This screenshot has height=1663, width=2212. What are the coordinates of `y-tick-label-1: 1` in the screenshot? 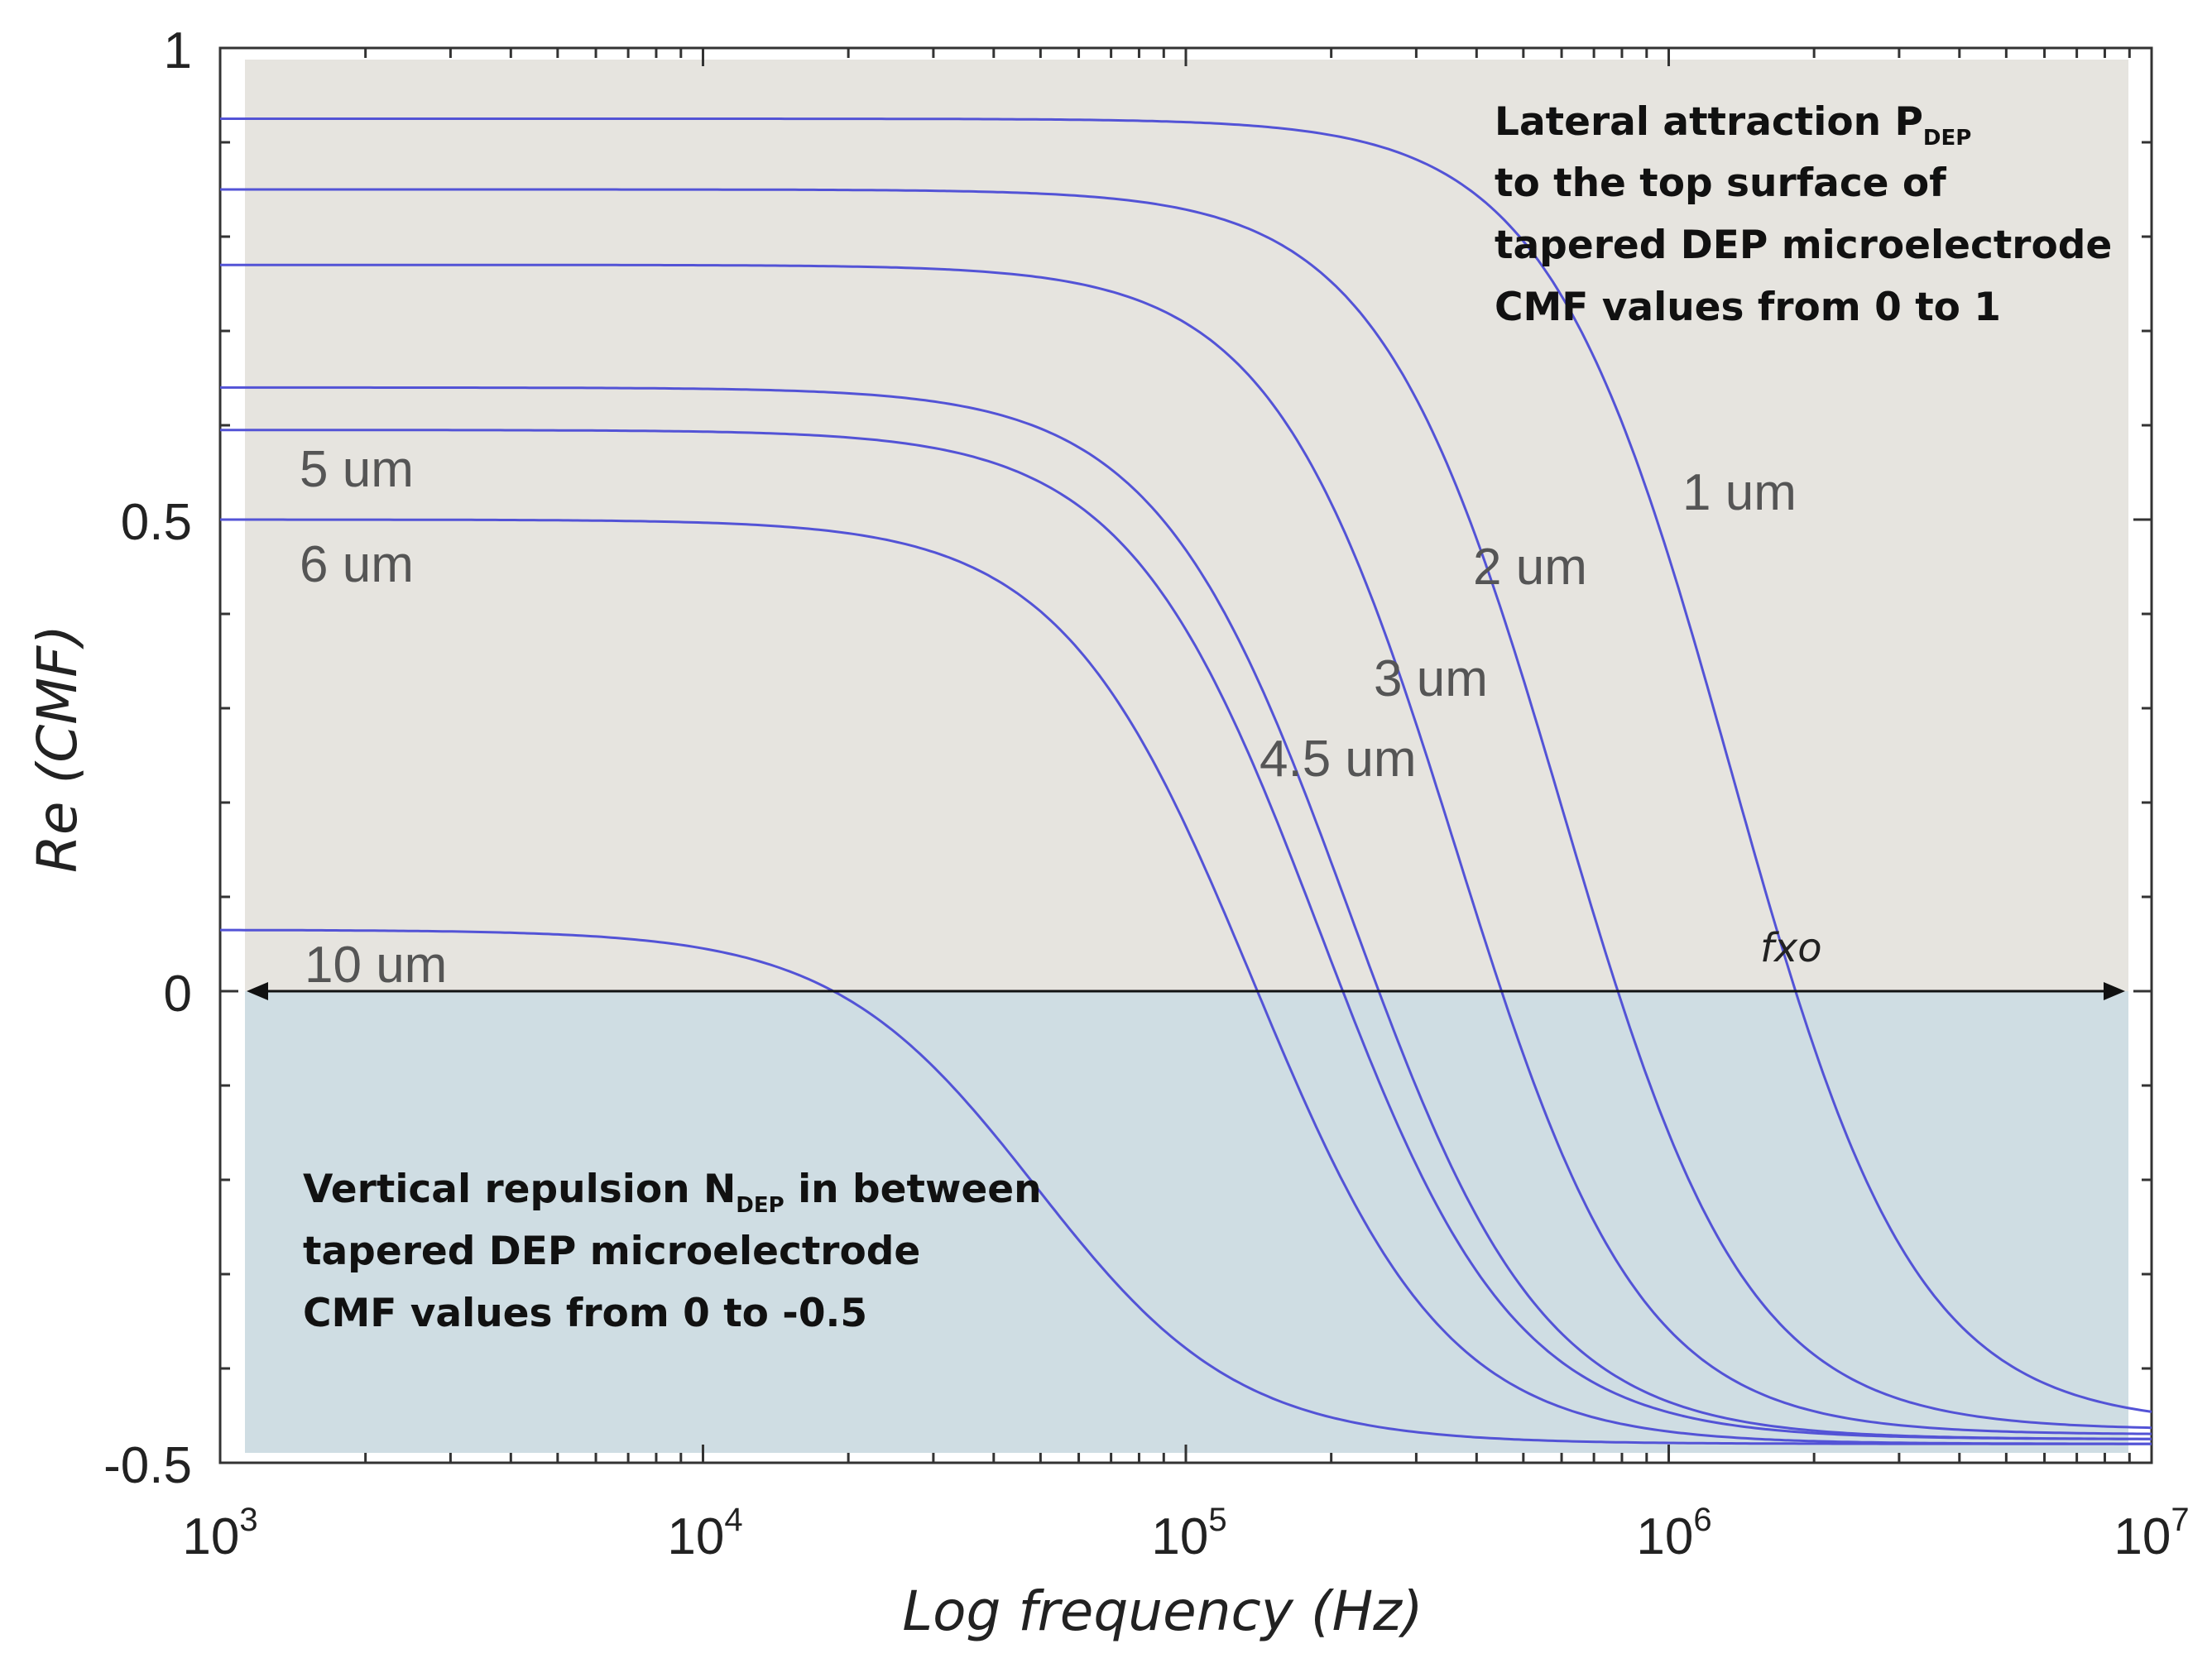 It's located at (178, 50).